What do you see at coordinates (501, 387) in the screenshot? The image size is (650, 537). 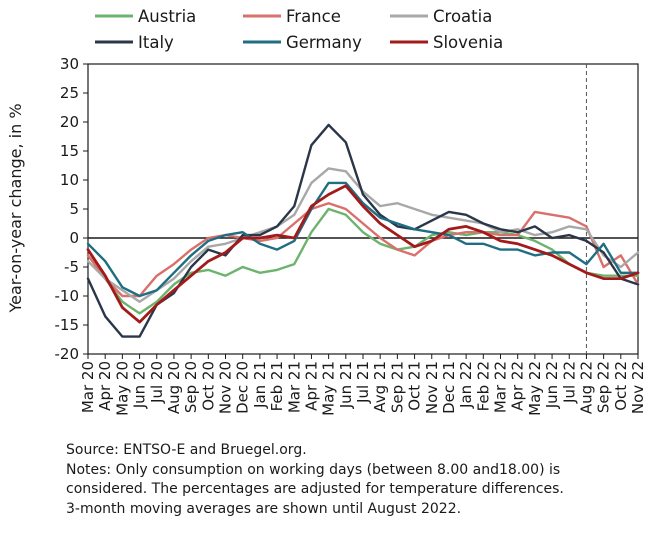 I see `x-tick-label: Mar 22` at bounding box center [501, 387].